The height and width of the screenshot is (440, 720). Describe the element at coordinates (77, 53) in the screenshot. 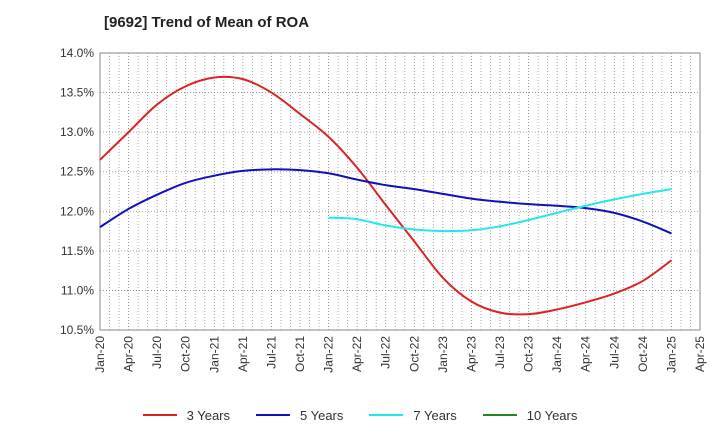

I see `y-tick-label: 14.0%` at that location.